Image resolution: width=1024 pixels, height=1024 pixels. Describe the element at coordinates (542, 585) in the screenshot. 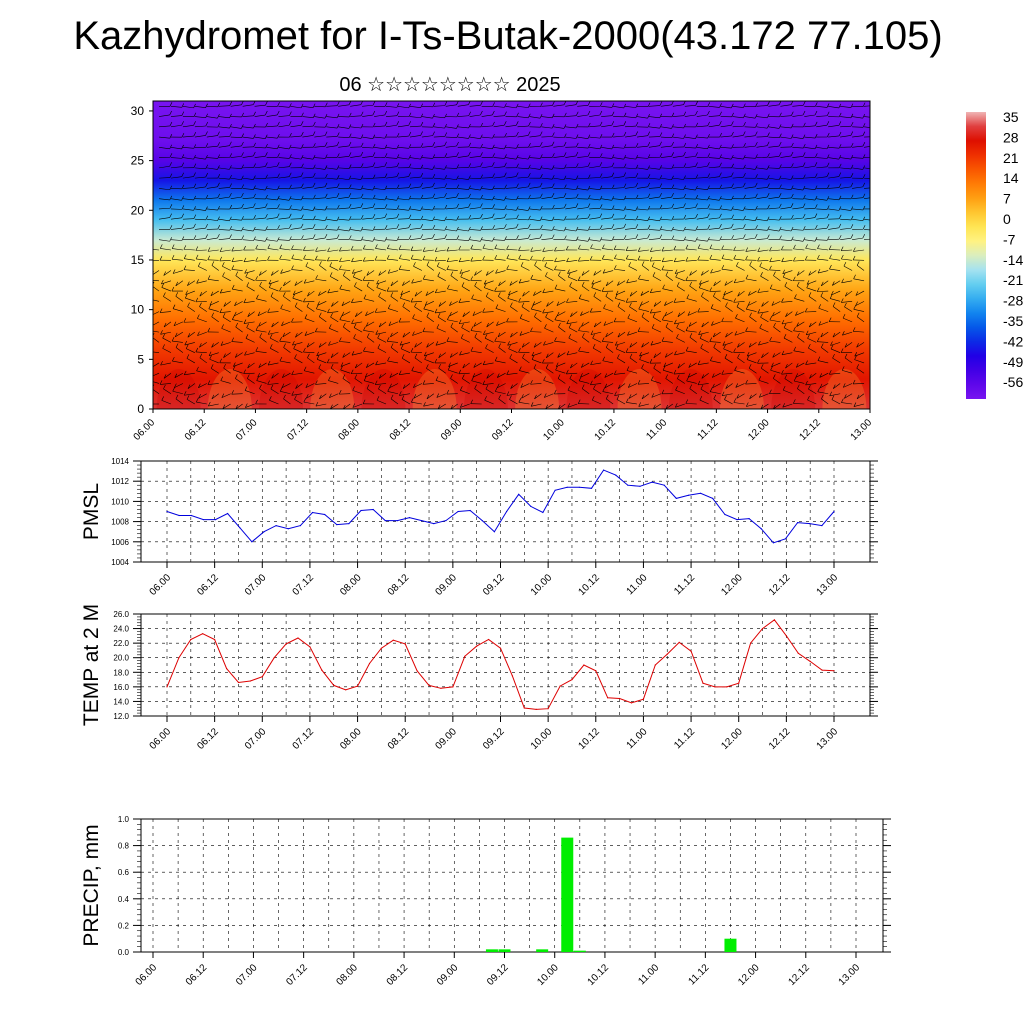

I see `x-tick-label: 10.00` at that location.